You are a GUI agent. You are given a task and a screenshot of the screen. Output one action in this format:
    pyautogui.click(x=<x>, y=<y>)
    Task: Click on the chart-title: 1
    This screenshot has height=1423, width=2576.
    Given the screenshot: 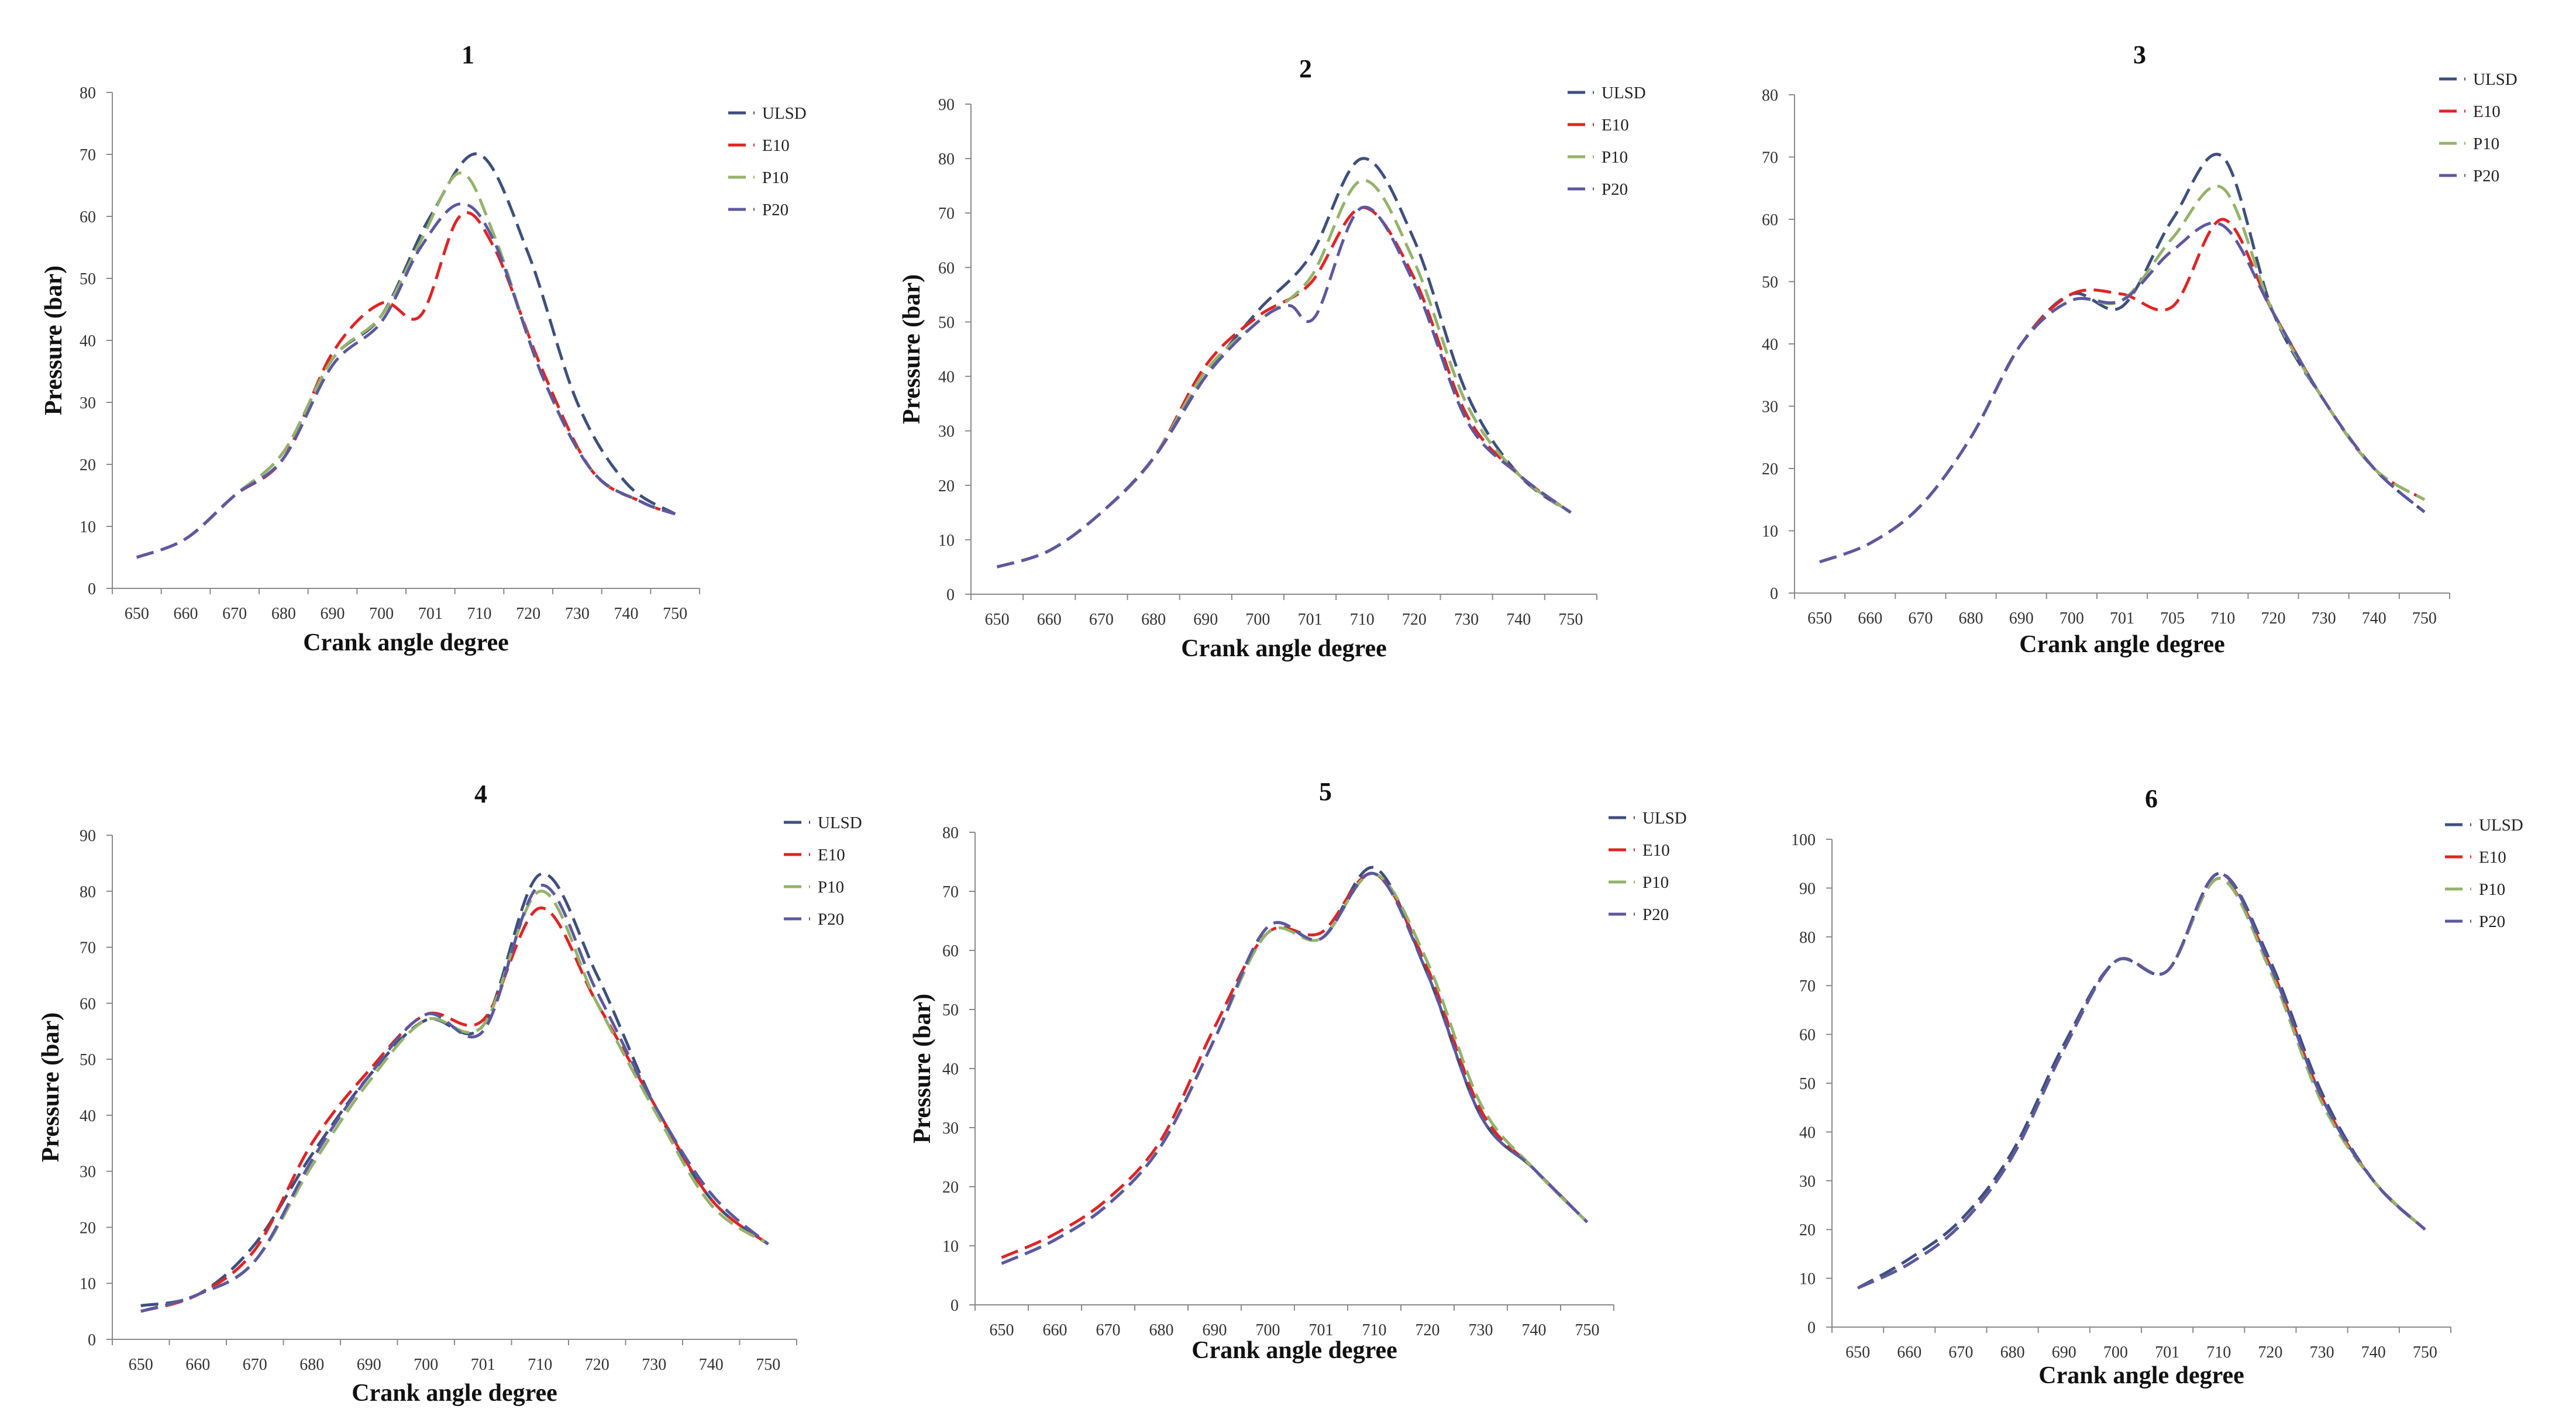 What is the action you would take?
    pyautogui.click(x=468, y=54)
    